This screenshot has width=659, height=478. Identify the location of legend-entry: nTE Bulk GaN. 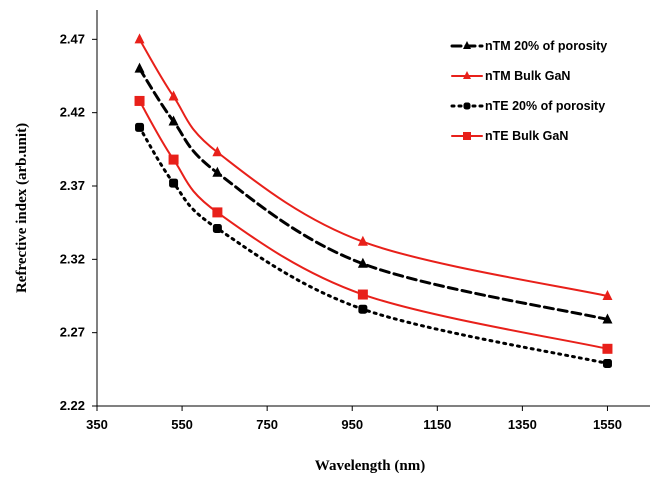
(509, 136).